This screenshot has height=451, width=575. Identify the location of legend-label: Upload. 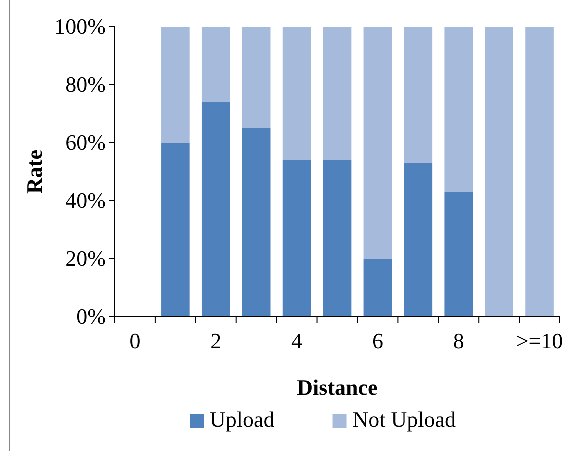
(242, 419).